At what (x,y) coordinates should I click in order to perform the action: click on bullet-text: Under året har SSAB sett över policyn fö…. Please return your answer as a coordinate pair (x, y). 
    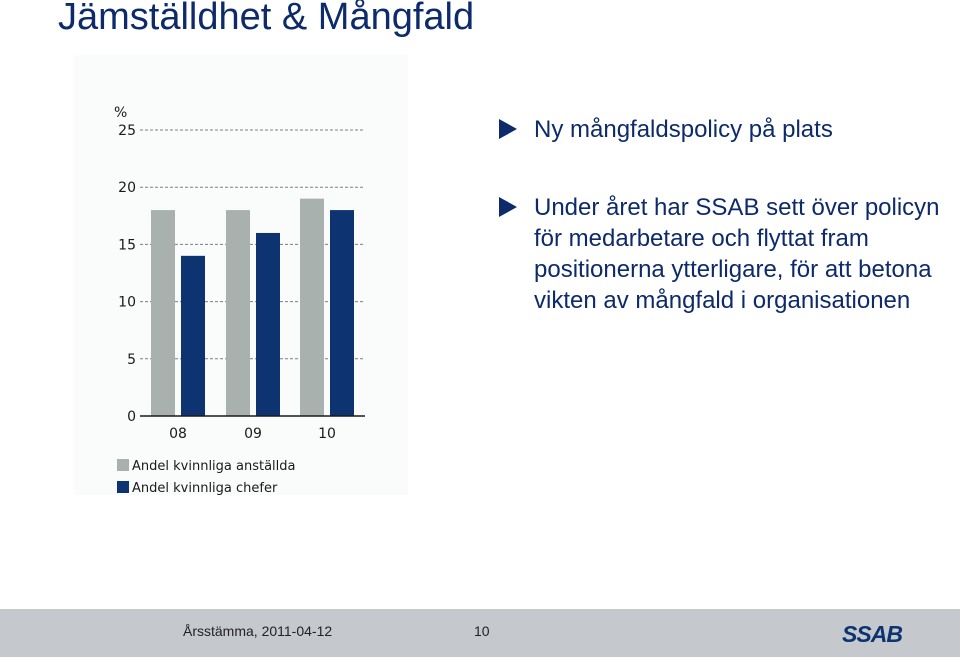
    Looking at the image, I should click on (737, 254).